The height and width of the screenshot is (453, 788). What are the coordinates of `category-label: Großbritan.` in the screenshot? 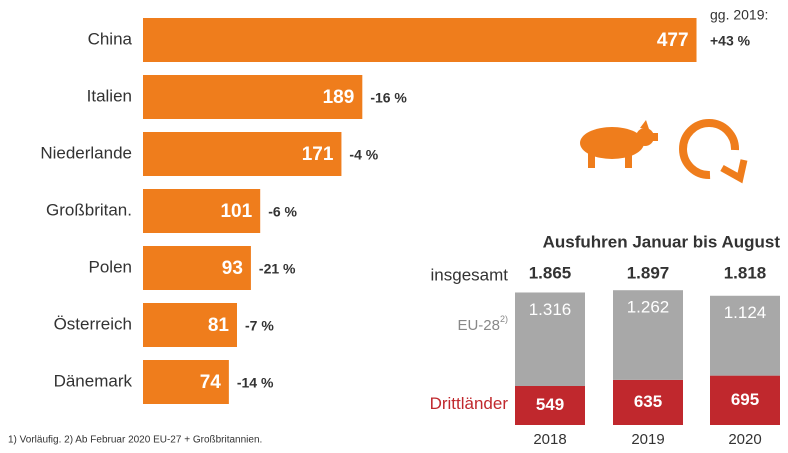 It's located at (89, 209).